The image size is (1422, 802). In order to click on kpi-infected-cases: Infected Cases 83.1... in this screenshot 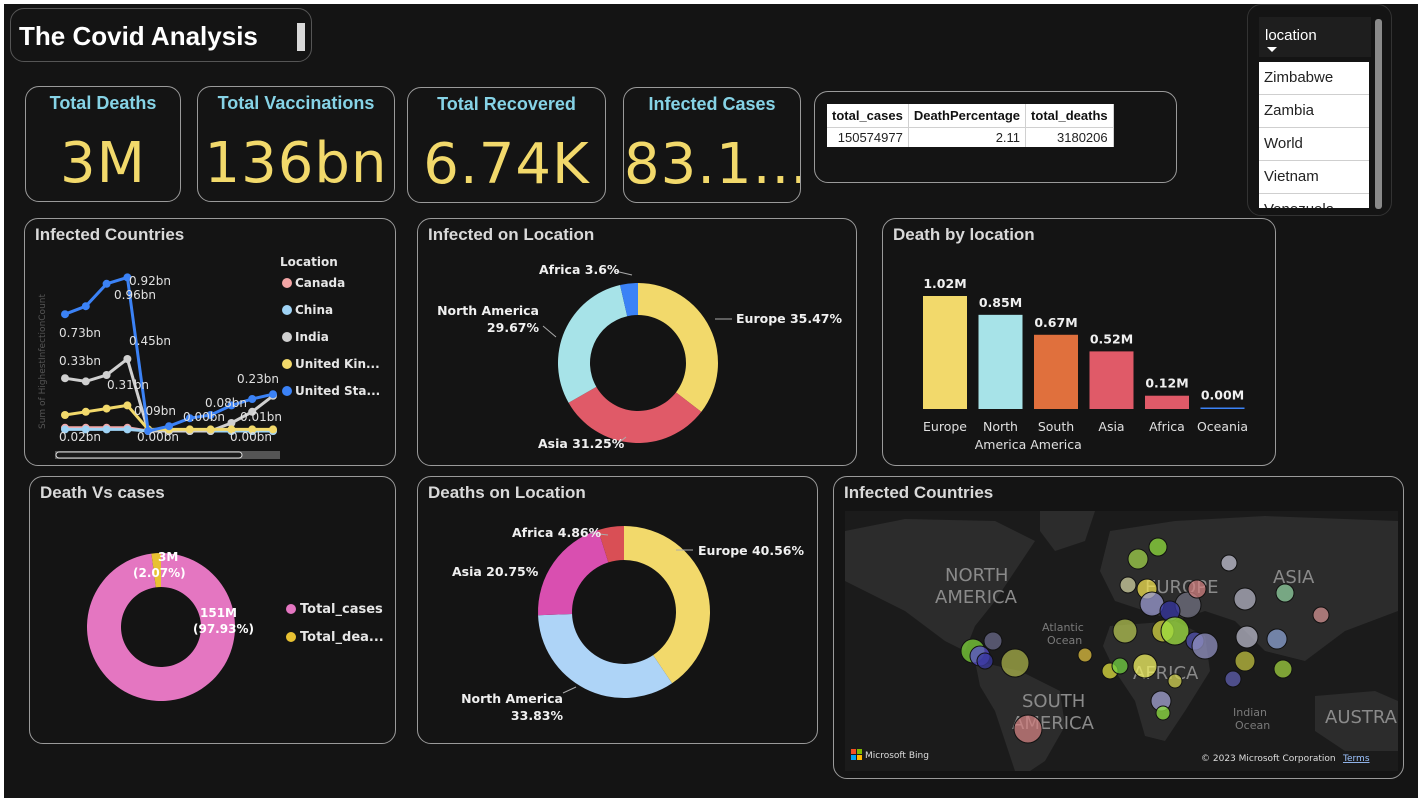, I will do `click(712, 145)`.